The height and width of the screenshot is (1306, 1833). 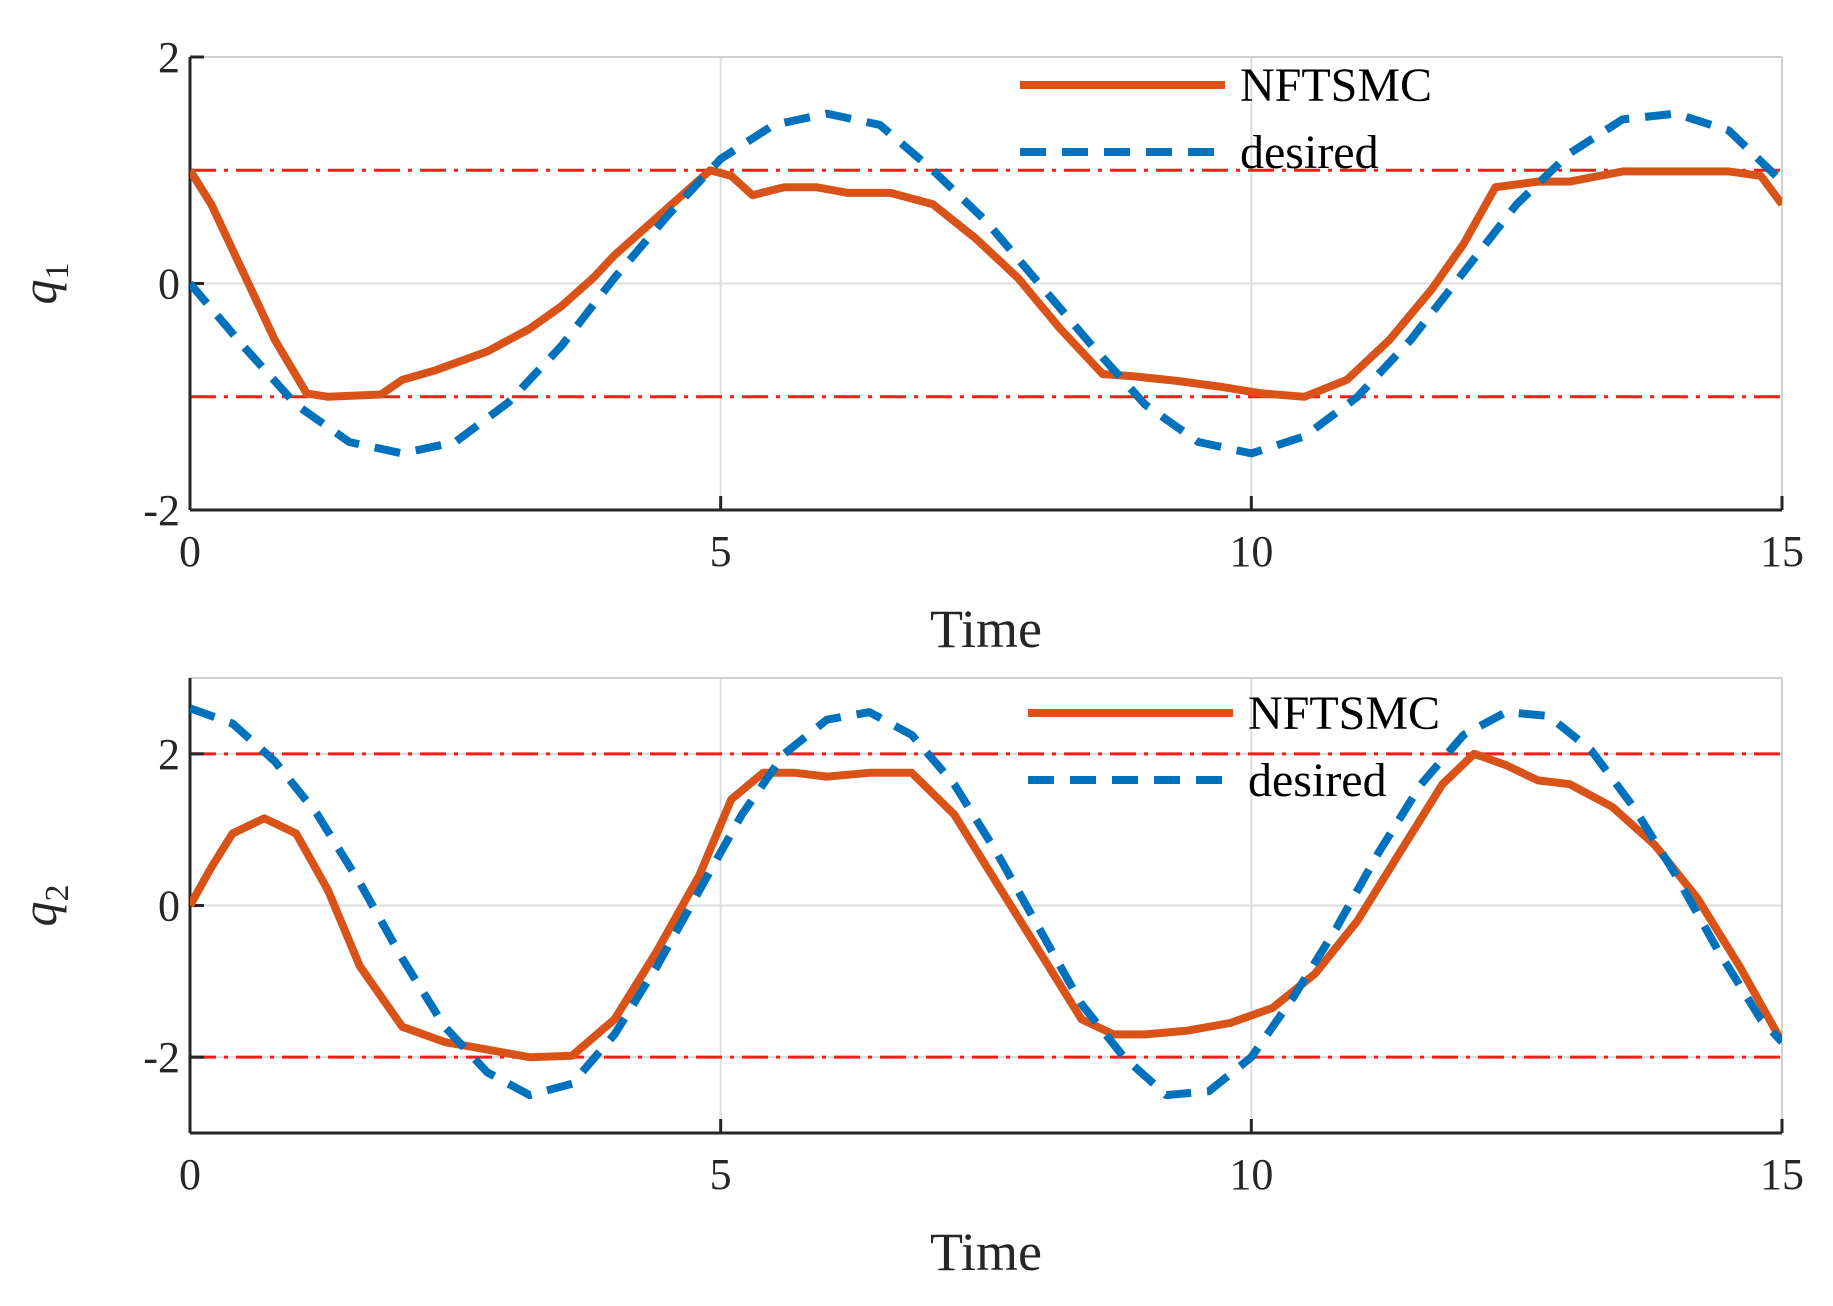 What do you see at coordinates (57, 271) in the screenshot?
I see `y-axis-label-subscript: 1` at bounding box center [57, 271].